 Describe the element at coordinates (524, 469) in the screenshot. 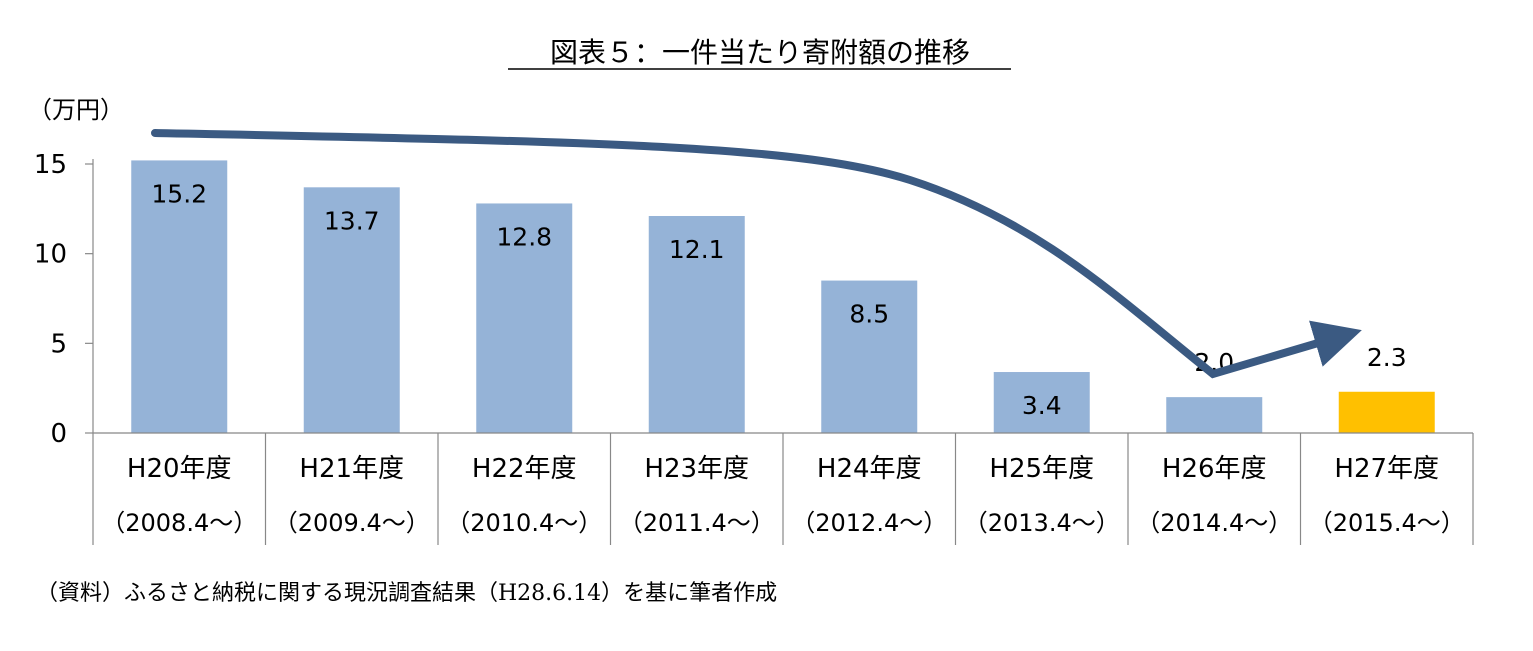

I see `x-tick-label: H22年度` at that location.